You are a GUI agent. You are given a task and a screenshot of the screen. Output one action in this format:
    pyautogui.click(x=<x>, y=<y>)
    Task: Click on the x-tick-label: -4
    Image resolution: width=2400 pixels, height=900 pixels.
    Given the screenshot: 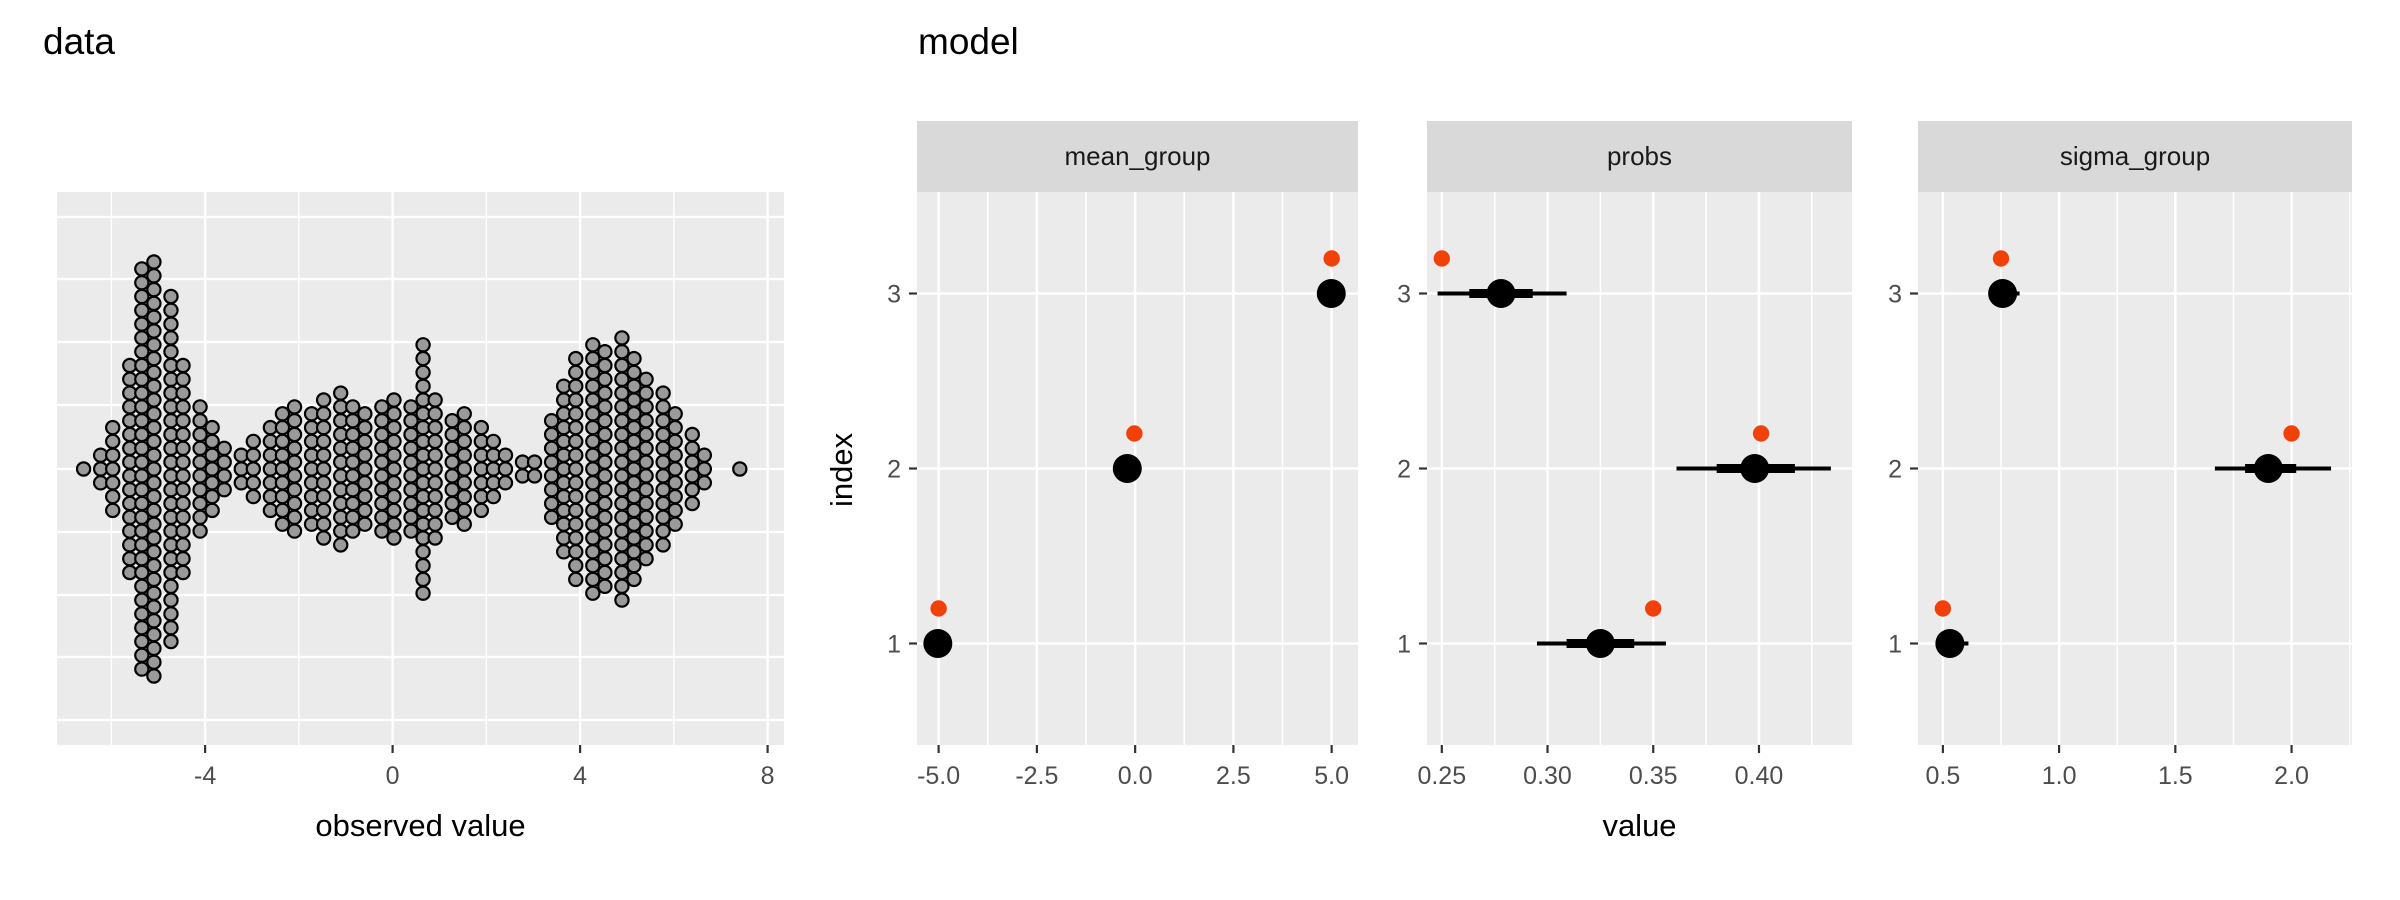 What is the action you would take?
    pyautogui.click(x=205, y=776)
    